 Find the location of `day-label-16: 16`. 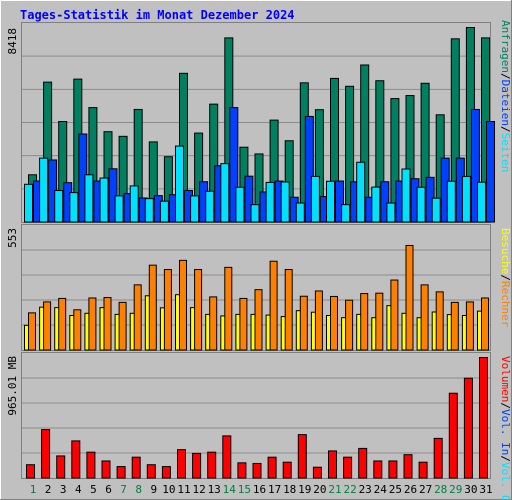

day-label-16: 16 is located at coordinates (259, 489).